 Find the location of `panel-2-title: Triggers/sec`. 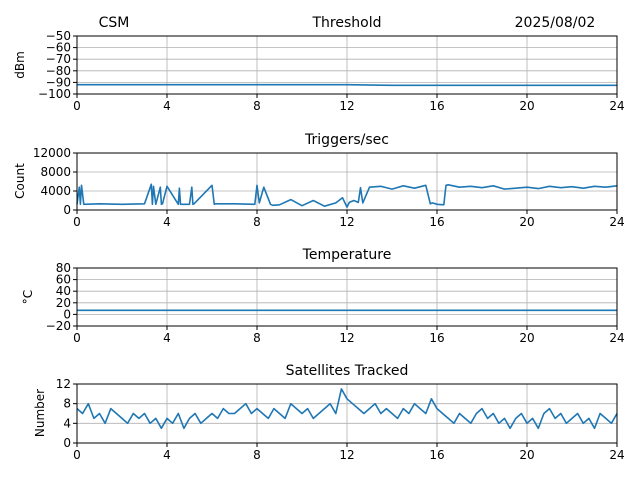

panel-2-title: Triggers/sec is located at coordinates (346, 140).